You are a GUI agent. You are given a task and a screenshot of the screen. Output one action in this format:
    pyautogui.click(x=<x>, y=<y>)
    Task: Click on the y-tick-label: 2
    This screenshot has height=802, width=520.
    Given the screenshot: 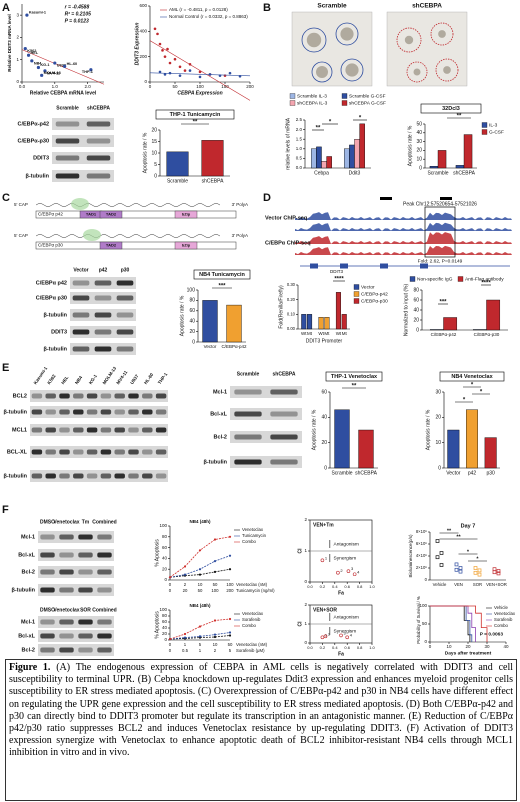 What is the action you would take?
    pyautogui.click(x=17, y=37)
    